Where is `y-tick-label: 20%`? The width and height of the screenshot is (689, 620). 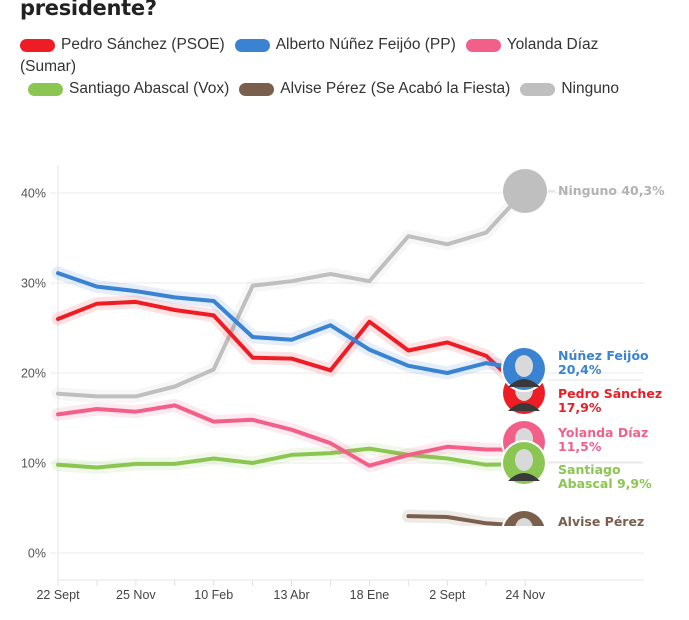
y-tick-label: 20% is located at coordinates (33, 374).